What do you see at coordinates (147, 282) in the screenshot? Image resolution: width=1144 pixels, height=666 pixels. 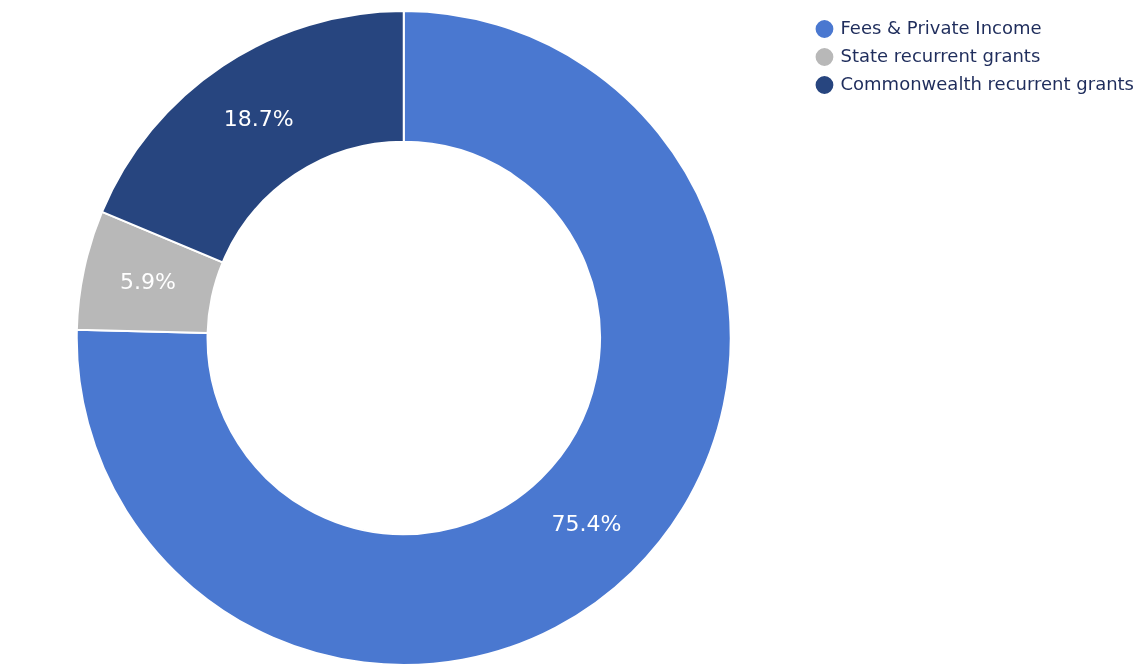 I see `data-label: 5.9%` at bounding box center [147, 282].